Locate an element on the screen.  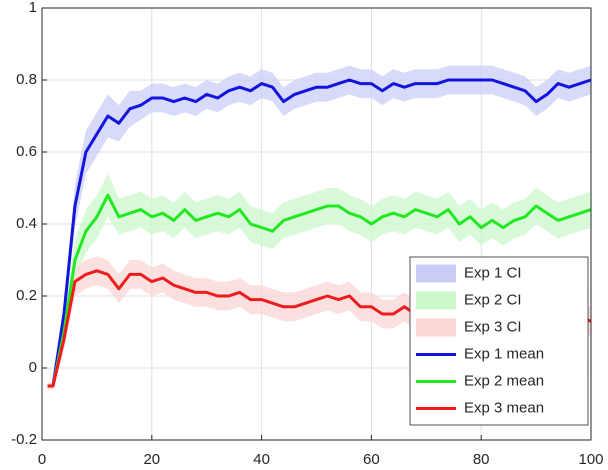
y-tick-label: 0.2 is located at coordinates (26, 295).